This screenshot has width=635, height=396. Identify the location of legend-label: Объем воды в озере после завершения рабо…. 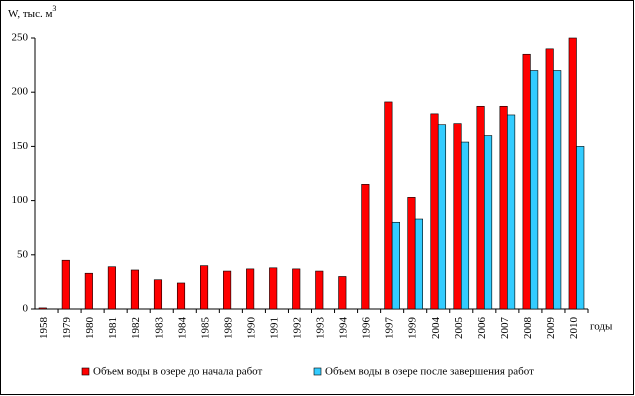
(429, 372).